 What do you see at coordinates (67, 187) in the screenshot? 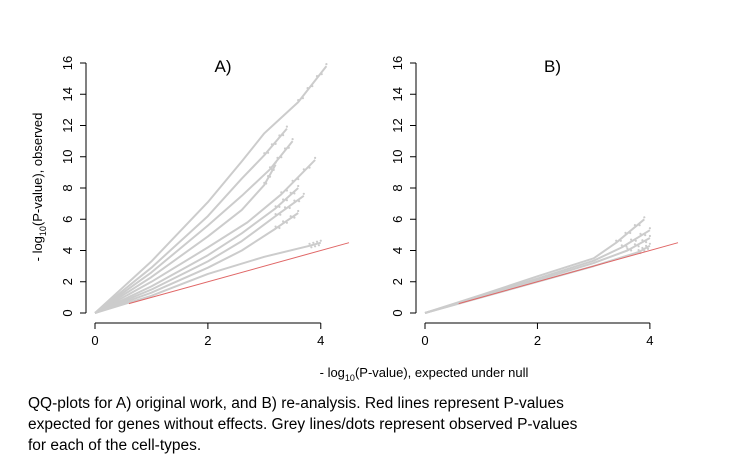
I see `y-tick-label: 8` at bounding box center [67, 187].